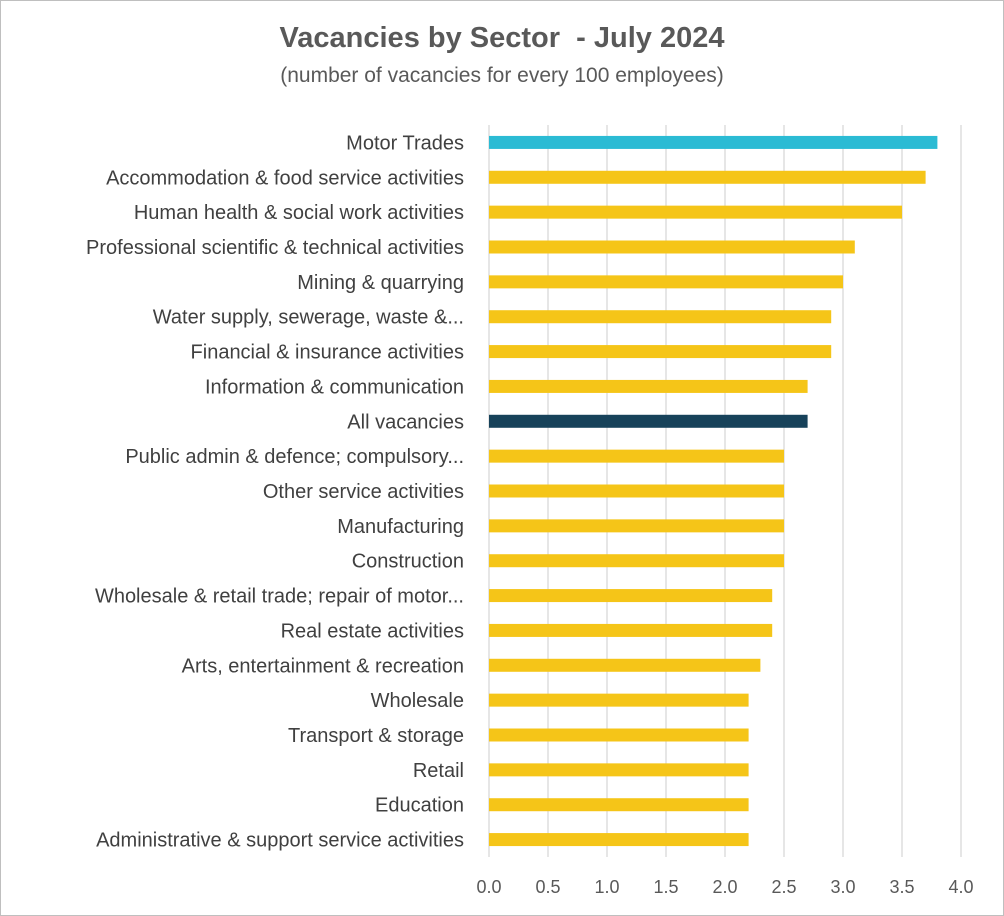  Describe the element at coordinates (376, 736) in the screenshot. I see `category-label: Transport & storage` at that location.